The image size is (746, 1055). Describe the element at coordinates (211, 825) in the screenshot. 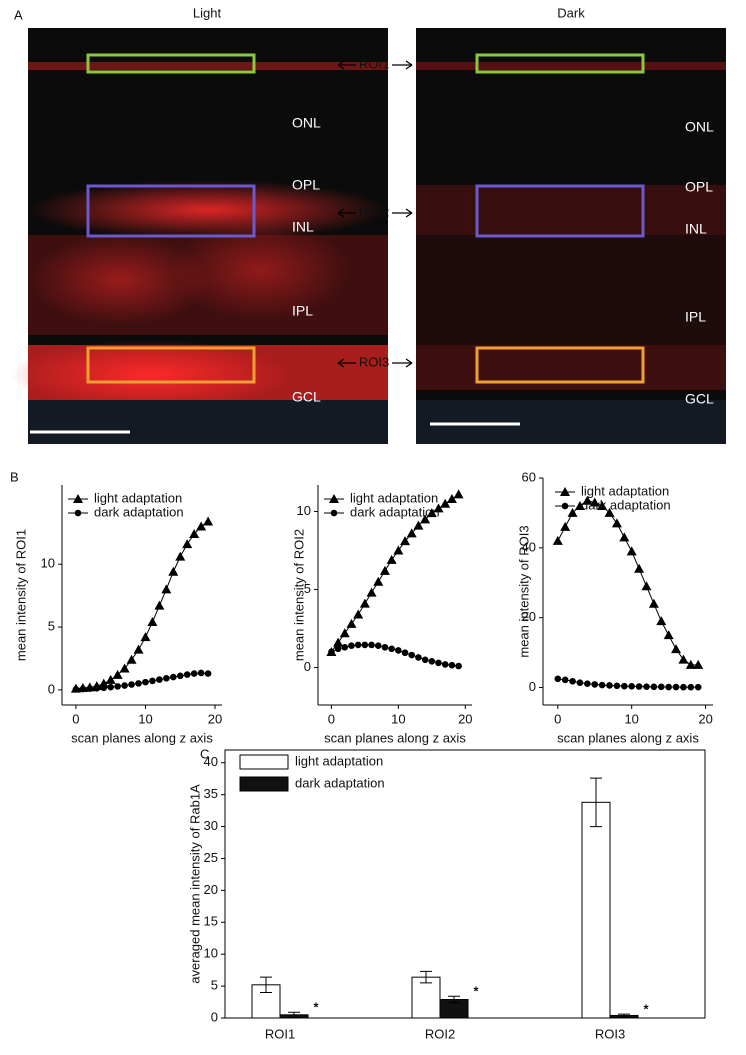

I see `y-tick-label: 30` at that location.